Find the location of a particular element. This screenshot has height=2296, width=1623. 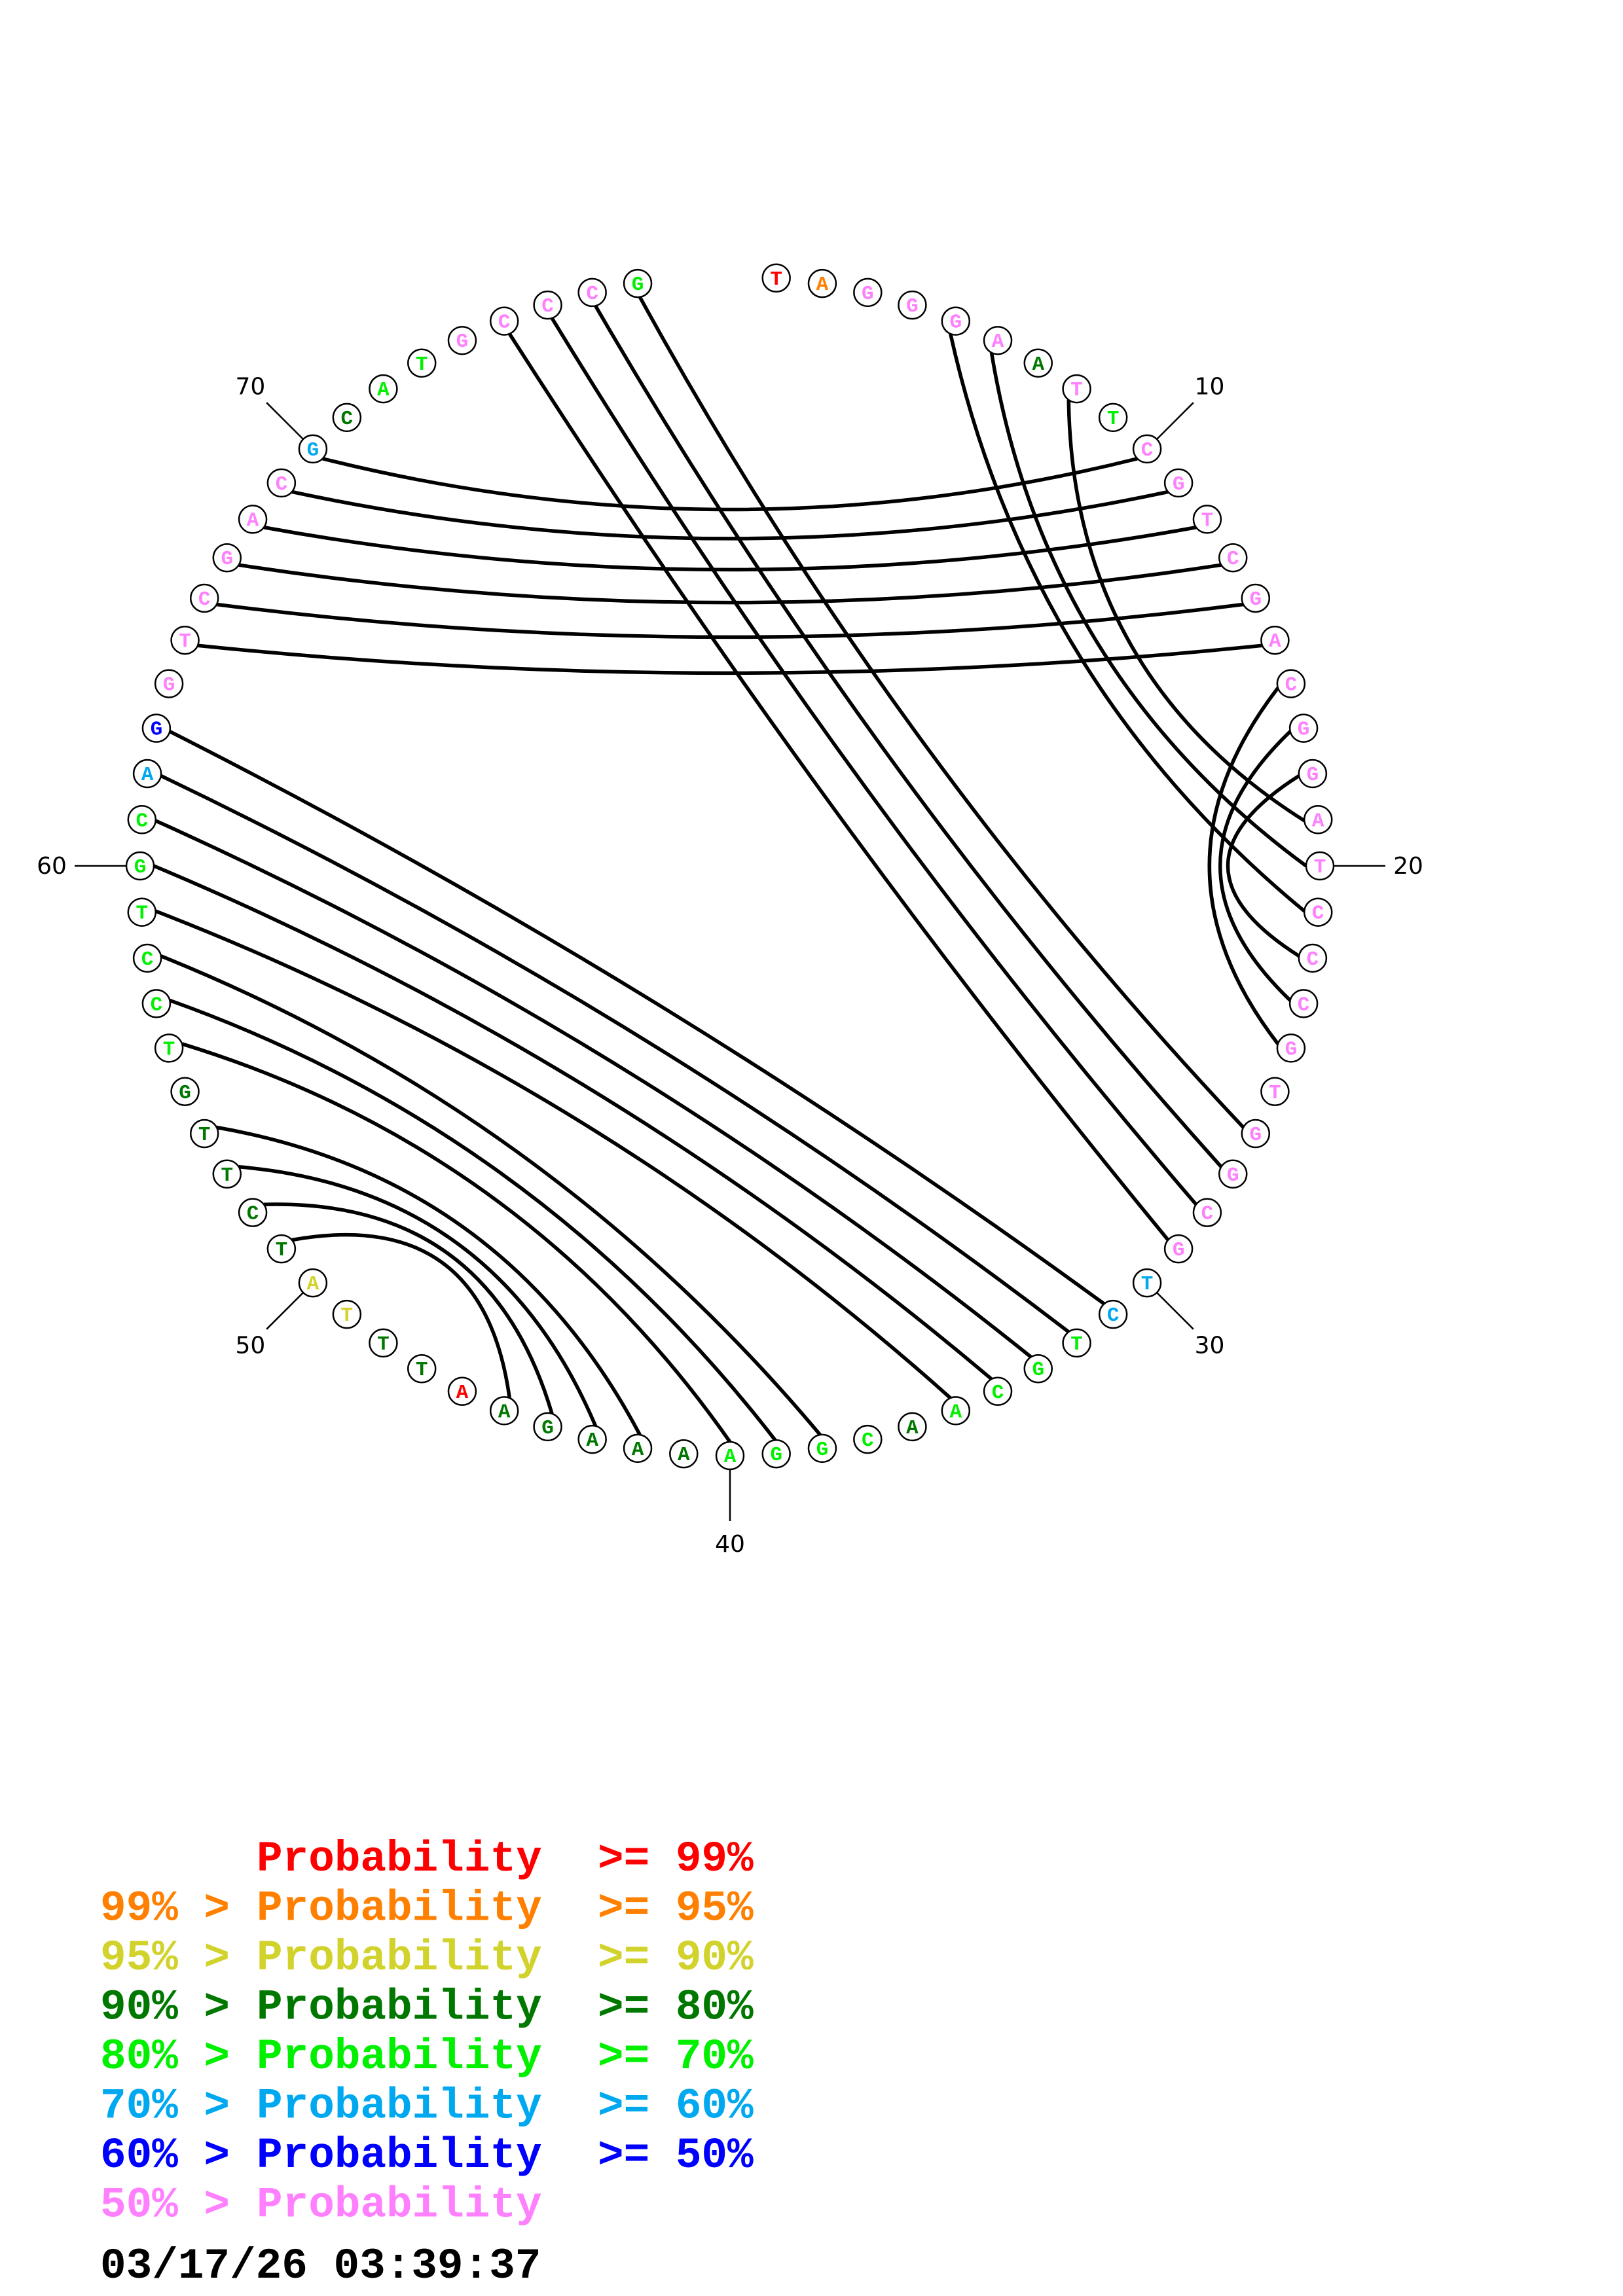

legend-prefix: 60% > is located at coordinates (165, 2155).